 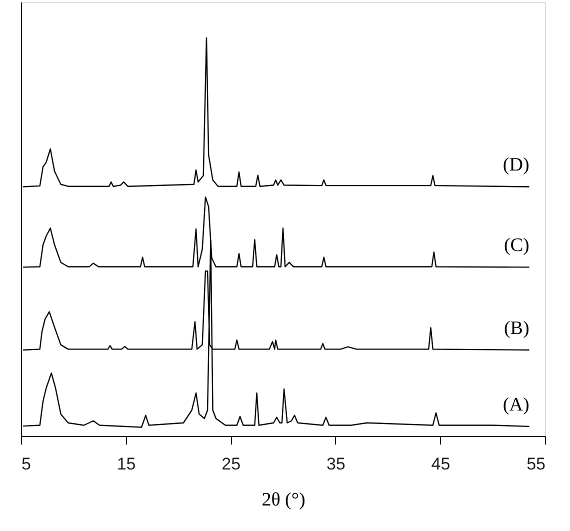 I want to click on series-label: (B), so click(x=517, y=328).